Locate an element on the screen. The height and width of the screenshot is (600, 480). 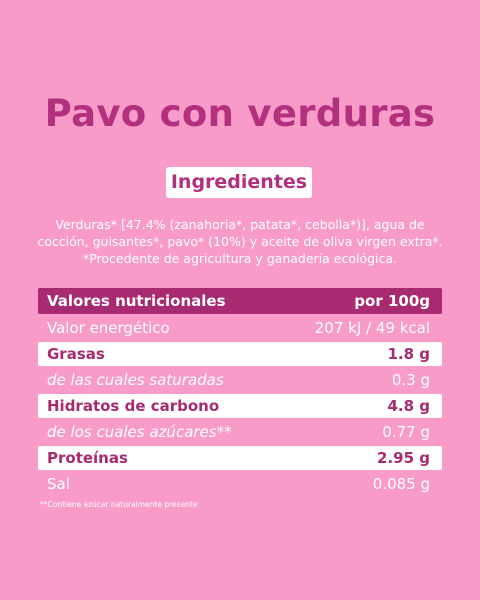
nutrient-name: Valor energético is located at coordinates (108, 328).